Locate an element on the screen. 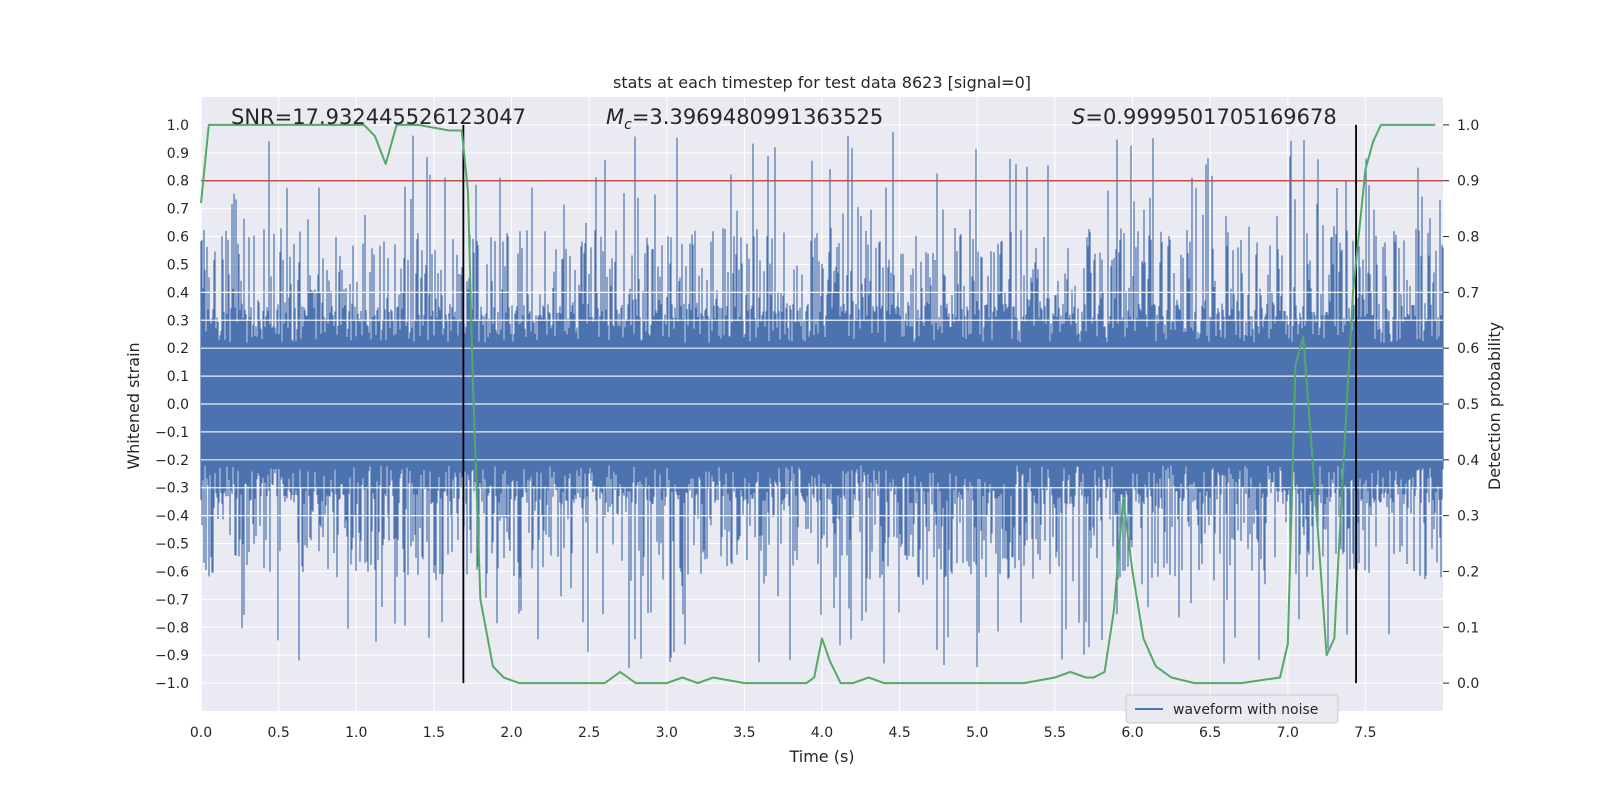 This screenshot has width=1600, height=800. x-tick-label: 6.0 is located at coordinates (1132, 733).